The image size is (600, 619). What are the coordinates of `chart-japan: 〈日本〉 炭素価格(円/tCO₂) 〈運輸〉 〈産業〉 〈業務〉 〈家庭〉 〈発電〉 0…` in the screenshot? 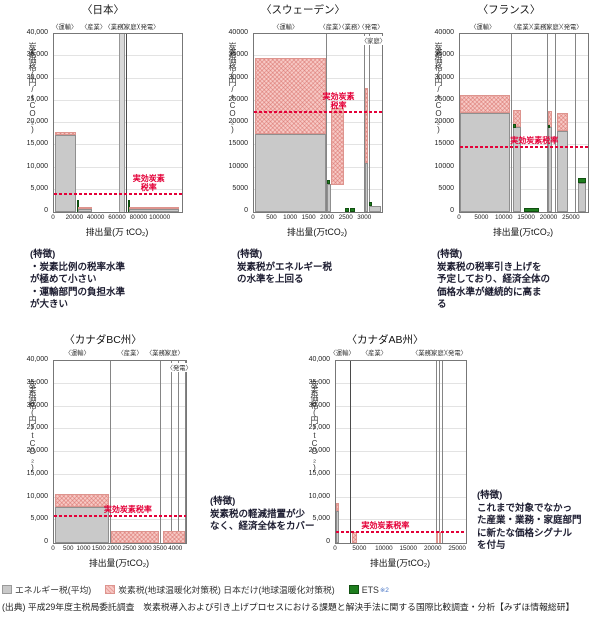 It's located at (108, 125).